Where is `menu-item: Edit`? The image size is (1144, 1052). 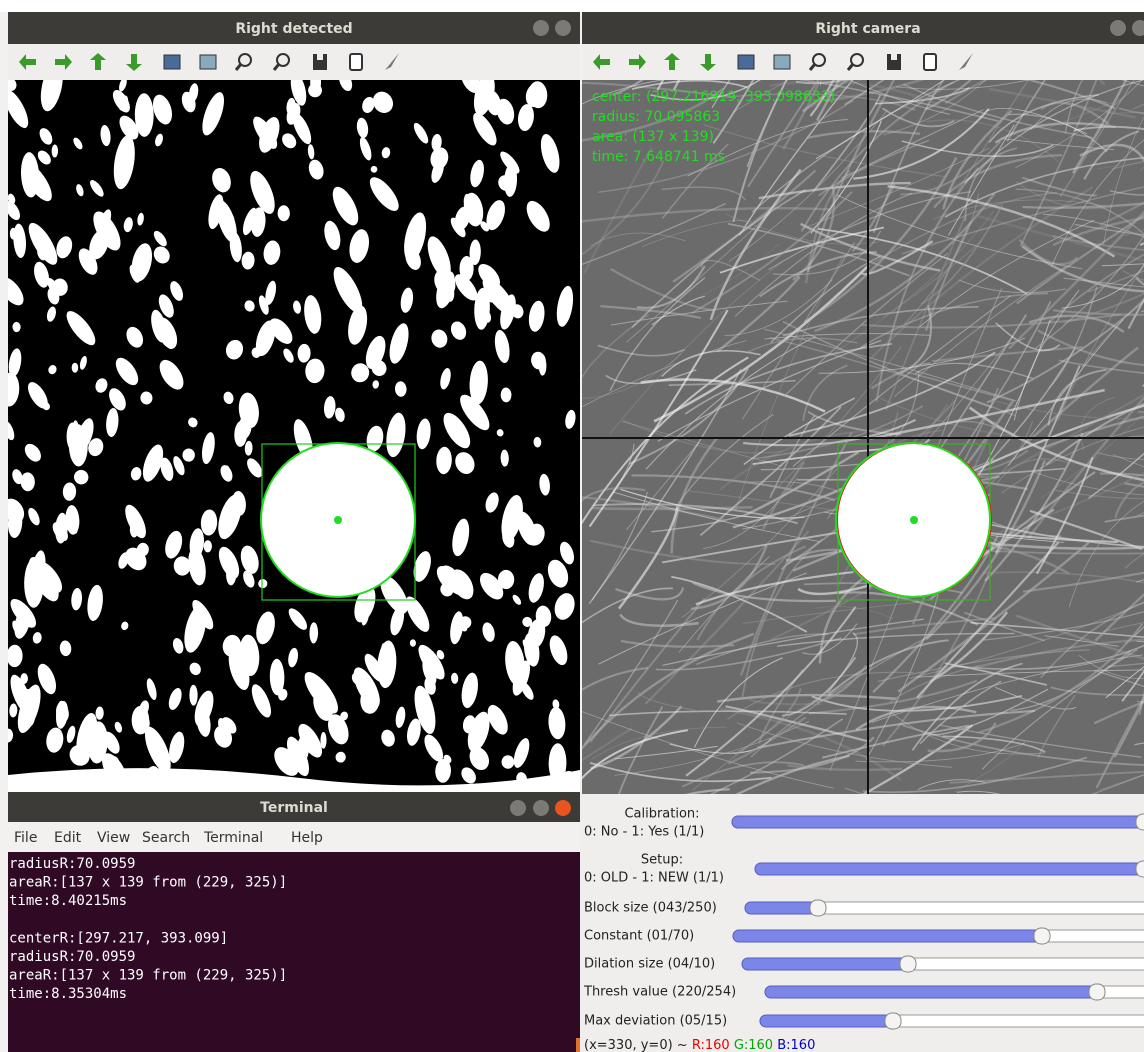 menu-item: Edit is located at coordinates (68, 838).